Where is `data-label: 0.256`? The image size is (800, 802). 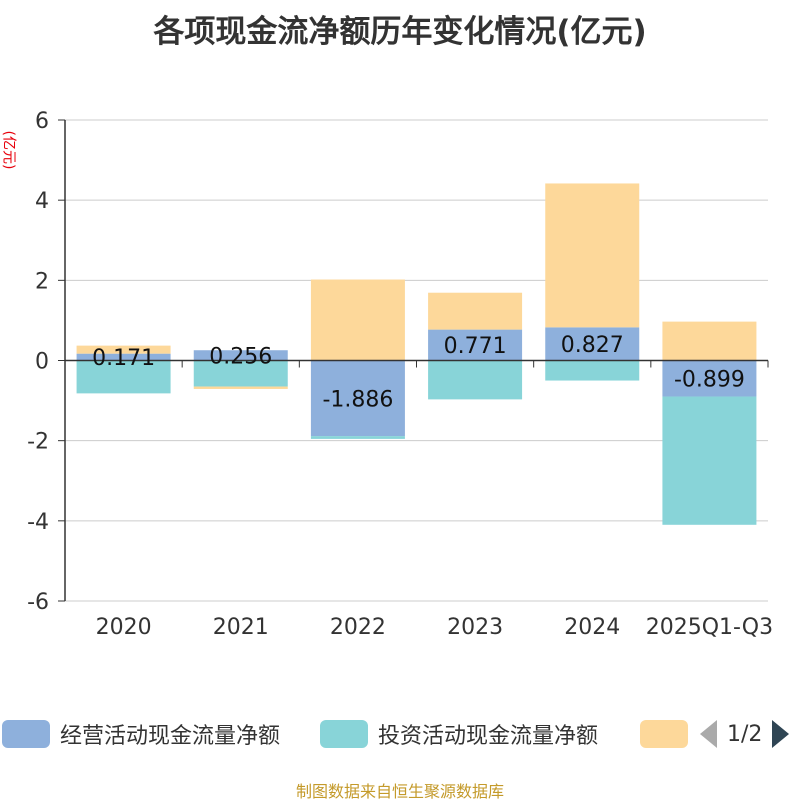 data-label: 0.256 is located at coordinates (240, 356).